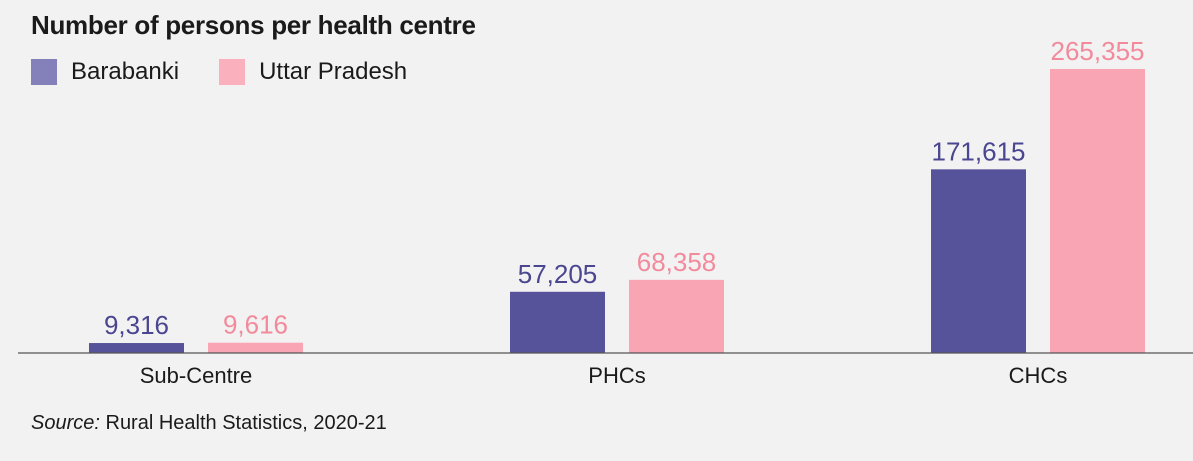  Describe the element at coordinates (255, 347) in the screenshot. I see `bar-uttar-pradesh-sub-centre` at that location.